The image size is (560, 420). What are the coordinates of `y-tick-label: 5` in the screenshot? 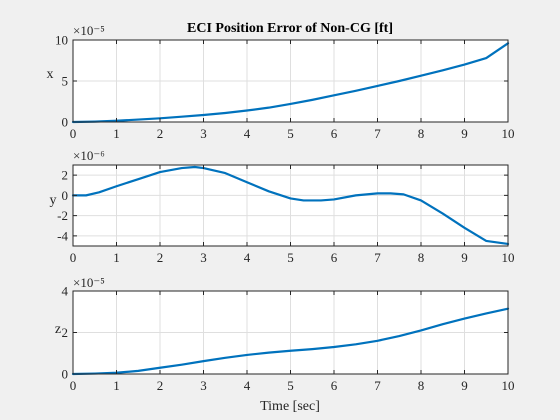 It's located at (65, 81).